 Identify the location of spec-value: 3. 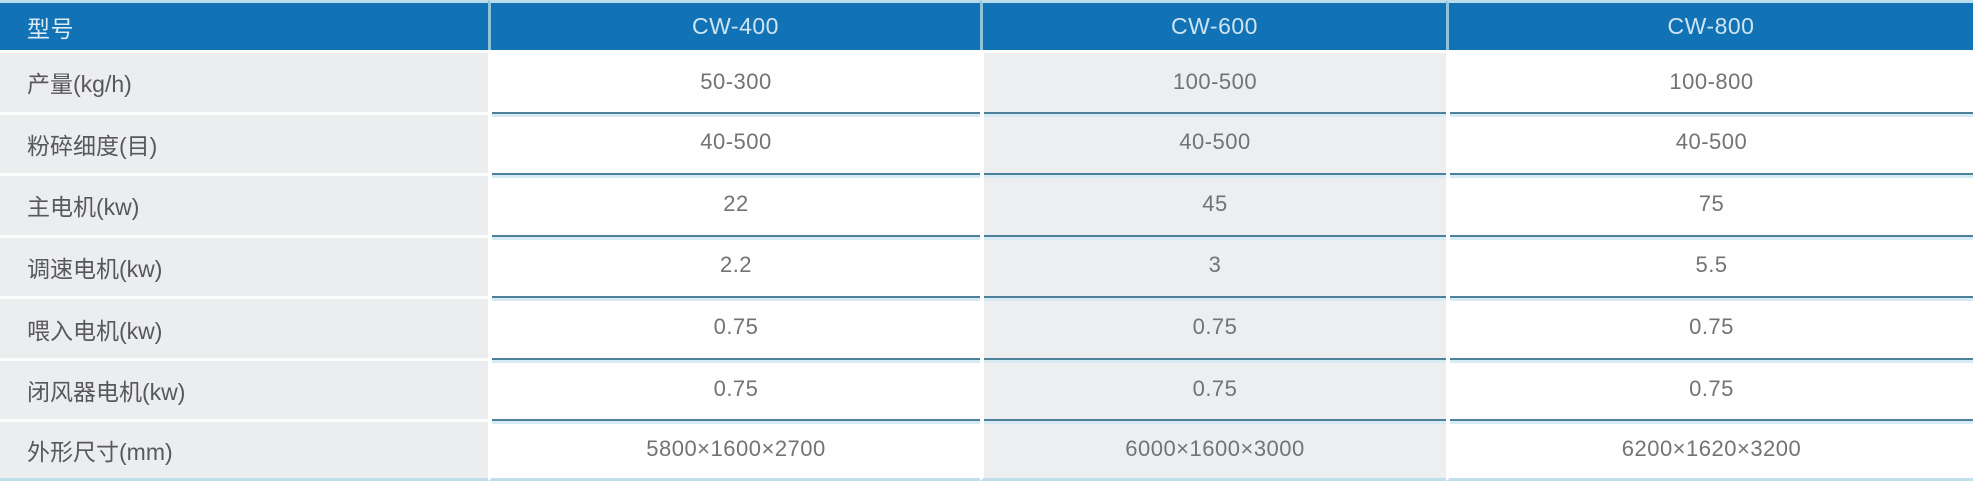
(1213, 265).